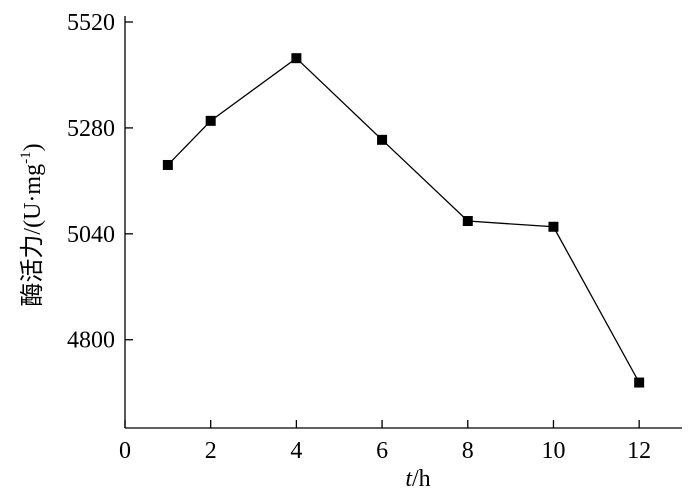 This screenshot has width=700, height=494. Describe the element at coordinates (26, 157) in the screenshot. I see `y-axis-label-sup: -1` at that location.